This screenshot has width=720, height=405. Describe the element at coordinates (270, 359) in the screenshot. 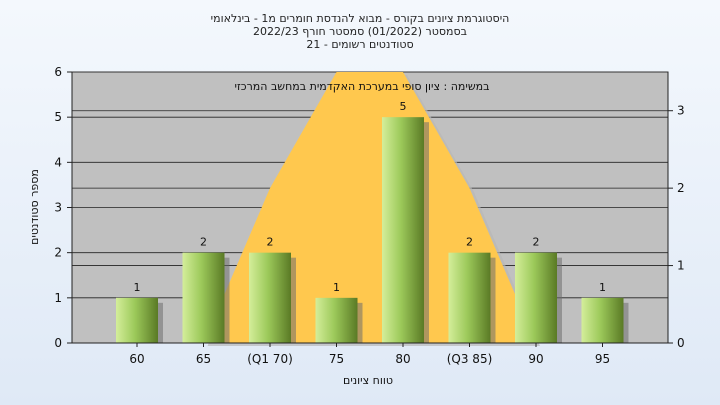

I see `x-tick-label: (Q1 70)` at that location.